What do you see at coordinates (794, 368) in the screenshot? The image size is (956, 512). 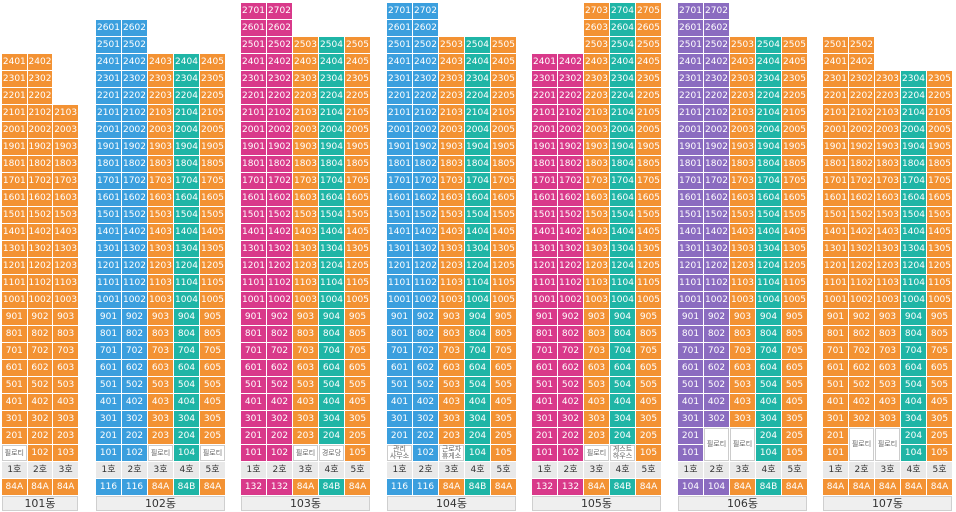 I see `unit-cell: 605` at bounding box center [794, 368].